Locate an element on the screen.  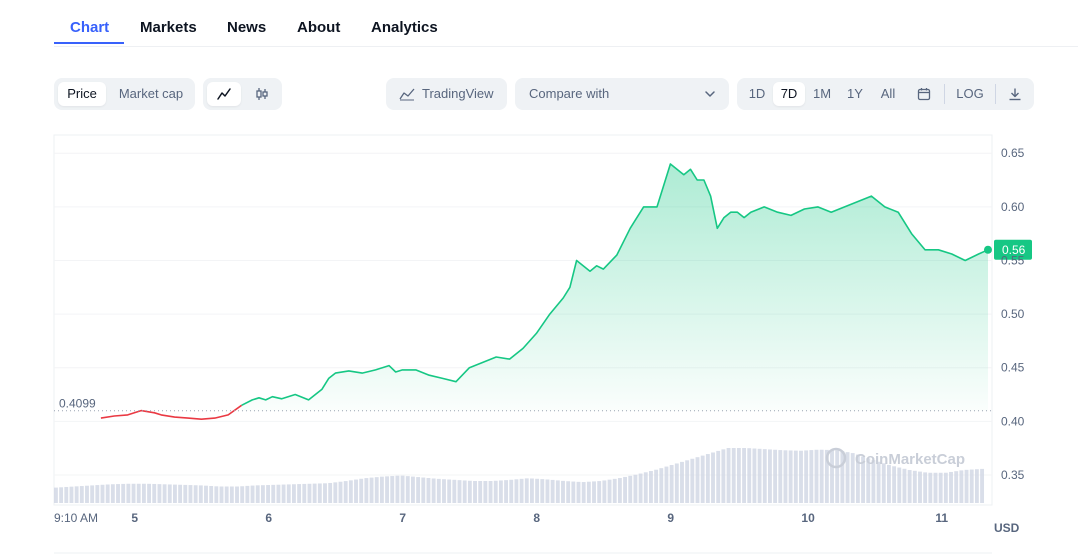
candlestick-button is located at coordinates (262, 94).